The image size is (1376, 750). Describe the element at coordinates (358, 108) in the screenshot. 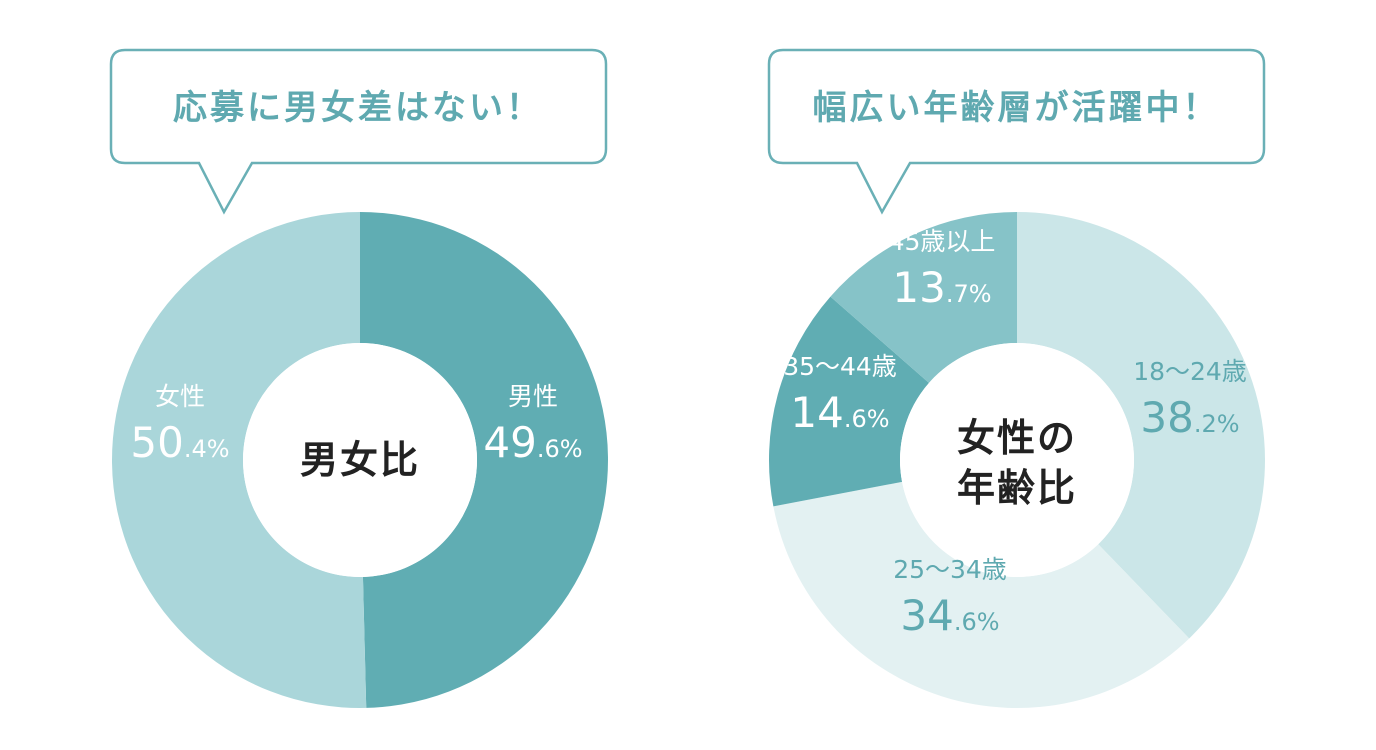

I see `gender-callout-text: 応募に男女差はない！` at that location.